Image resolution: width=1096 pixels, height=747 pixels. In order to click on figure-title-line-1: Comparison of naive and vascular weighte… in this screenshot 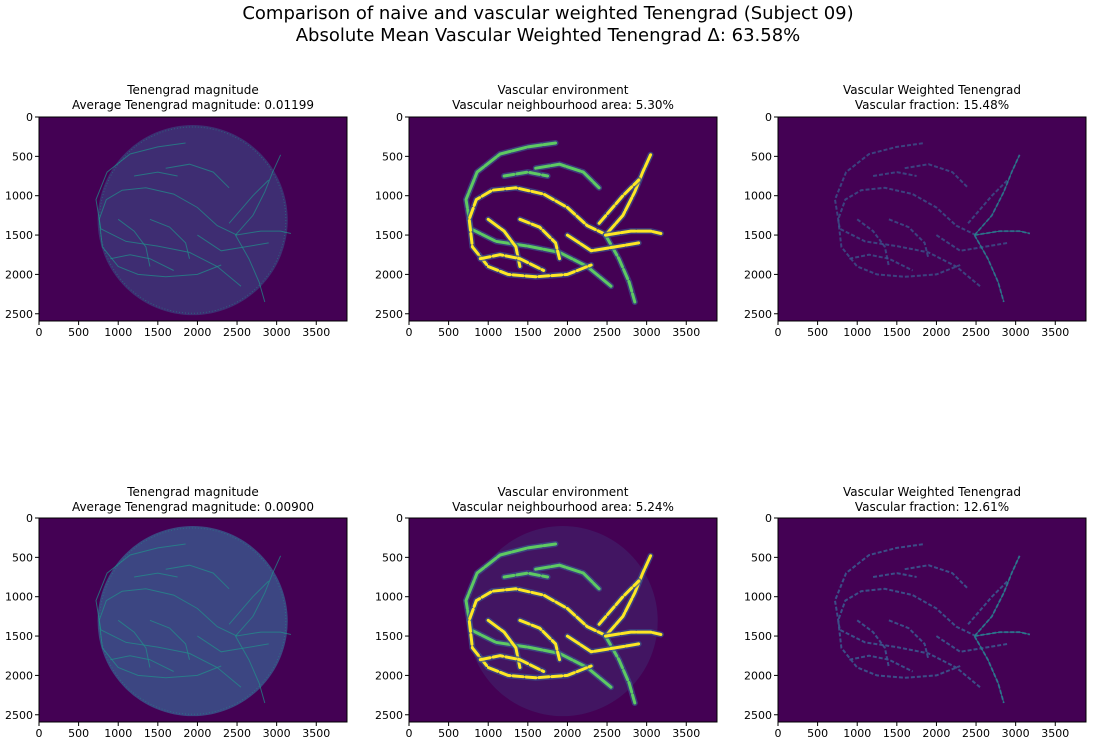, I will do `click(548, 13)`.